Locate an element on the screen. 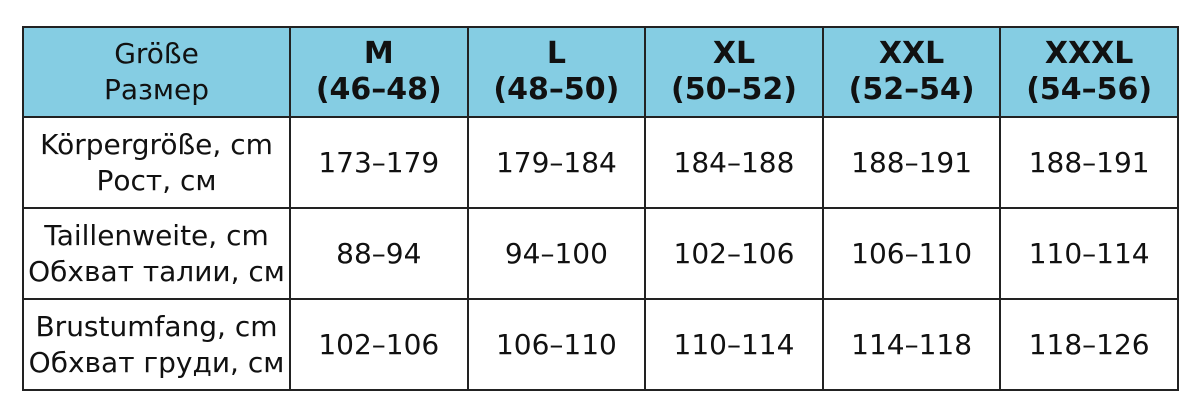 This screenshot has height=417, width=1200. row-label: Körpergröße, cm Рост, см is located at coordinates (156, 162).